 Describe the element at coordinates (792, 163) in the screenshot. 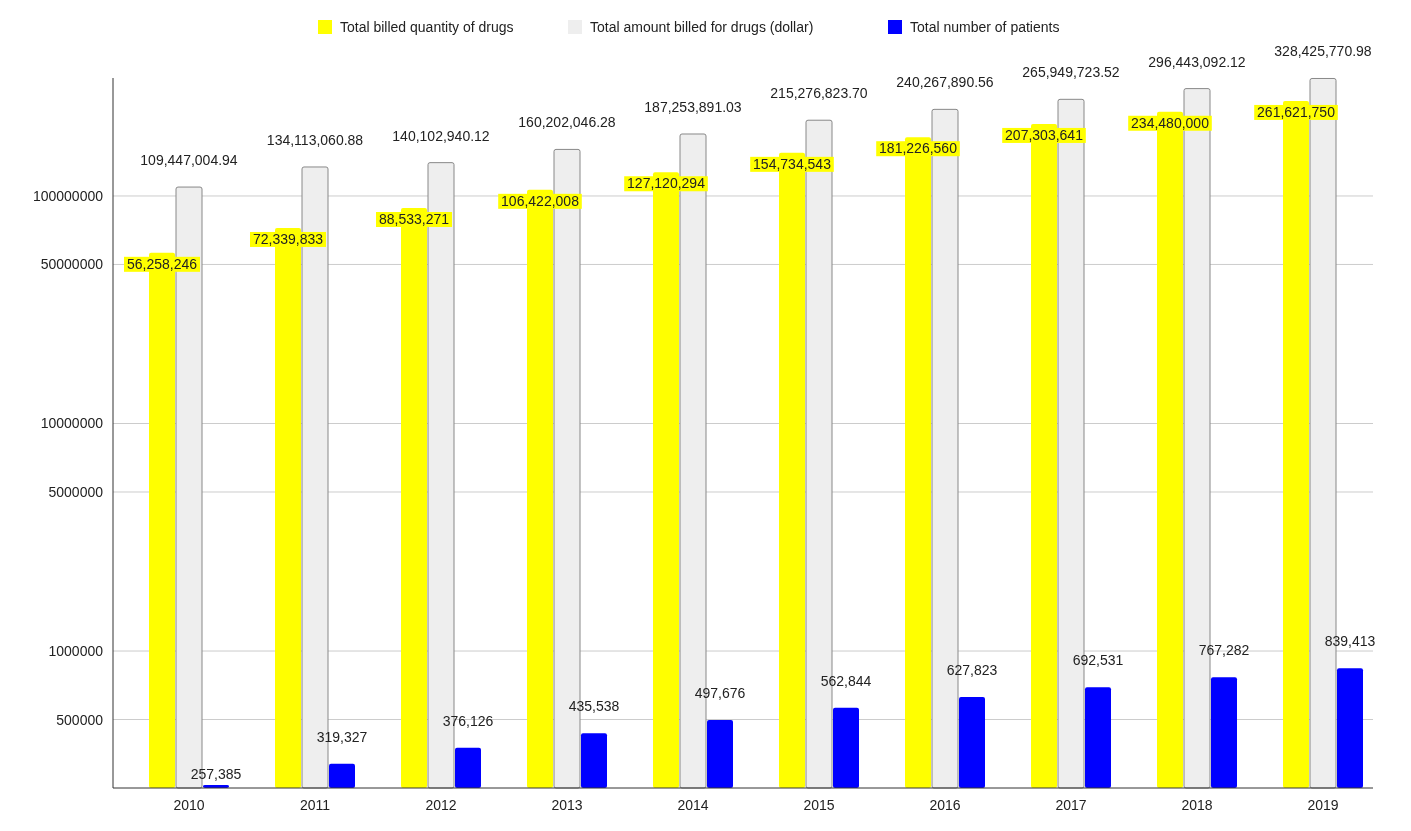

I see `data-label: 154,734,543` at that location.